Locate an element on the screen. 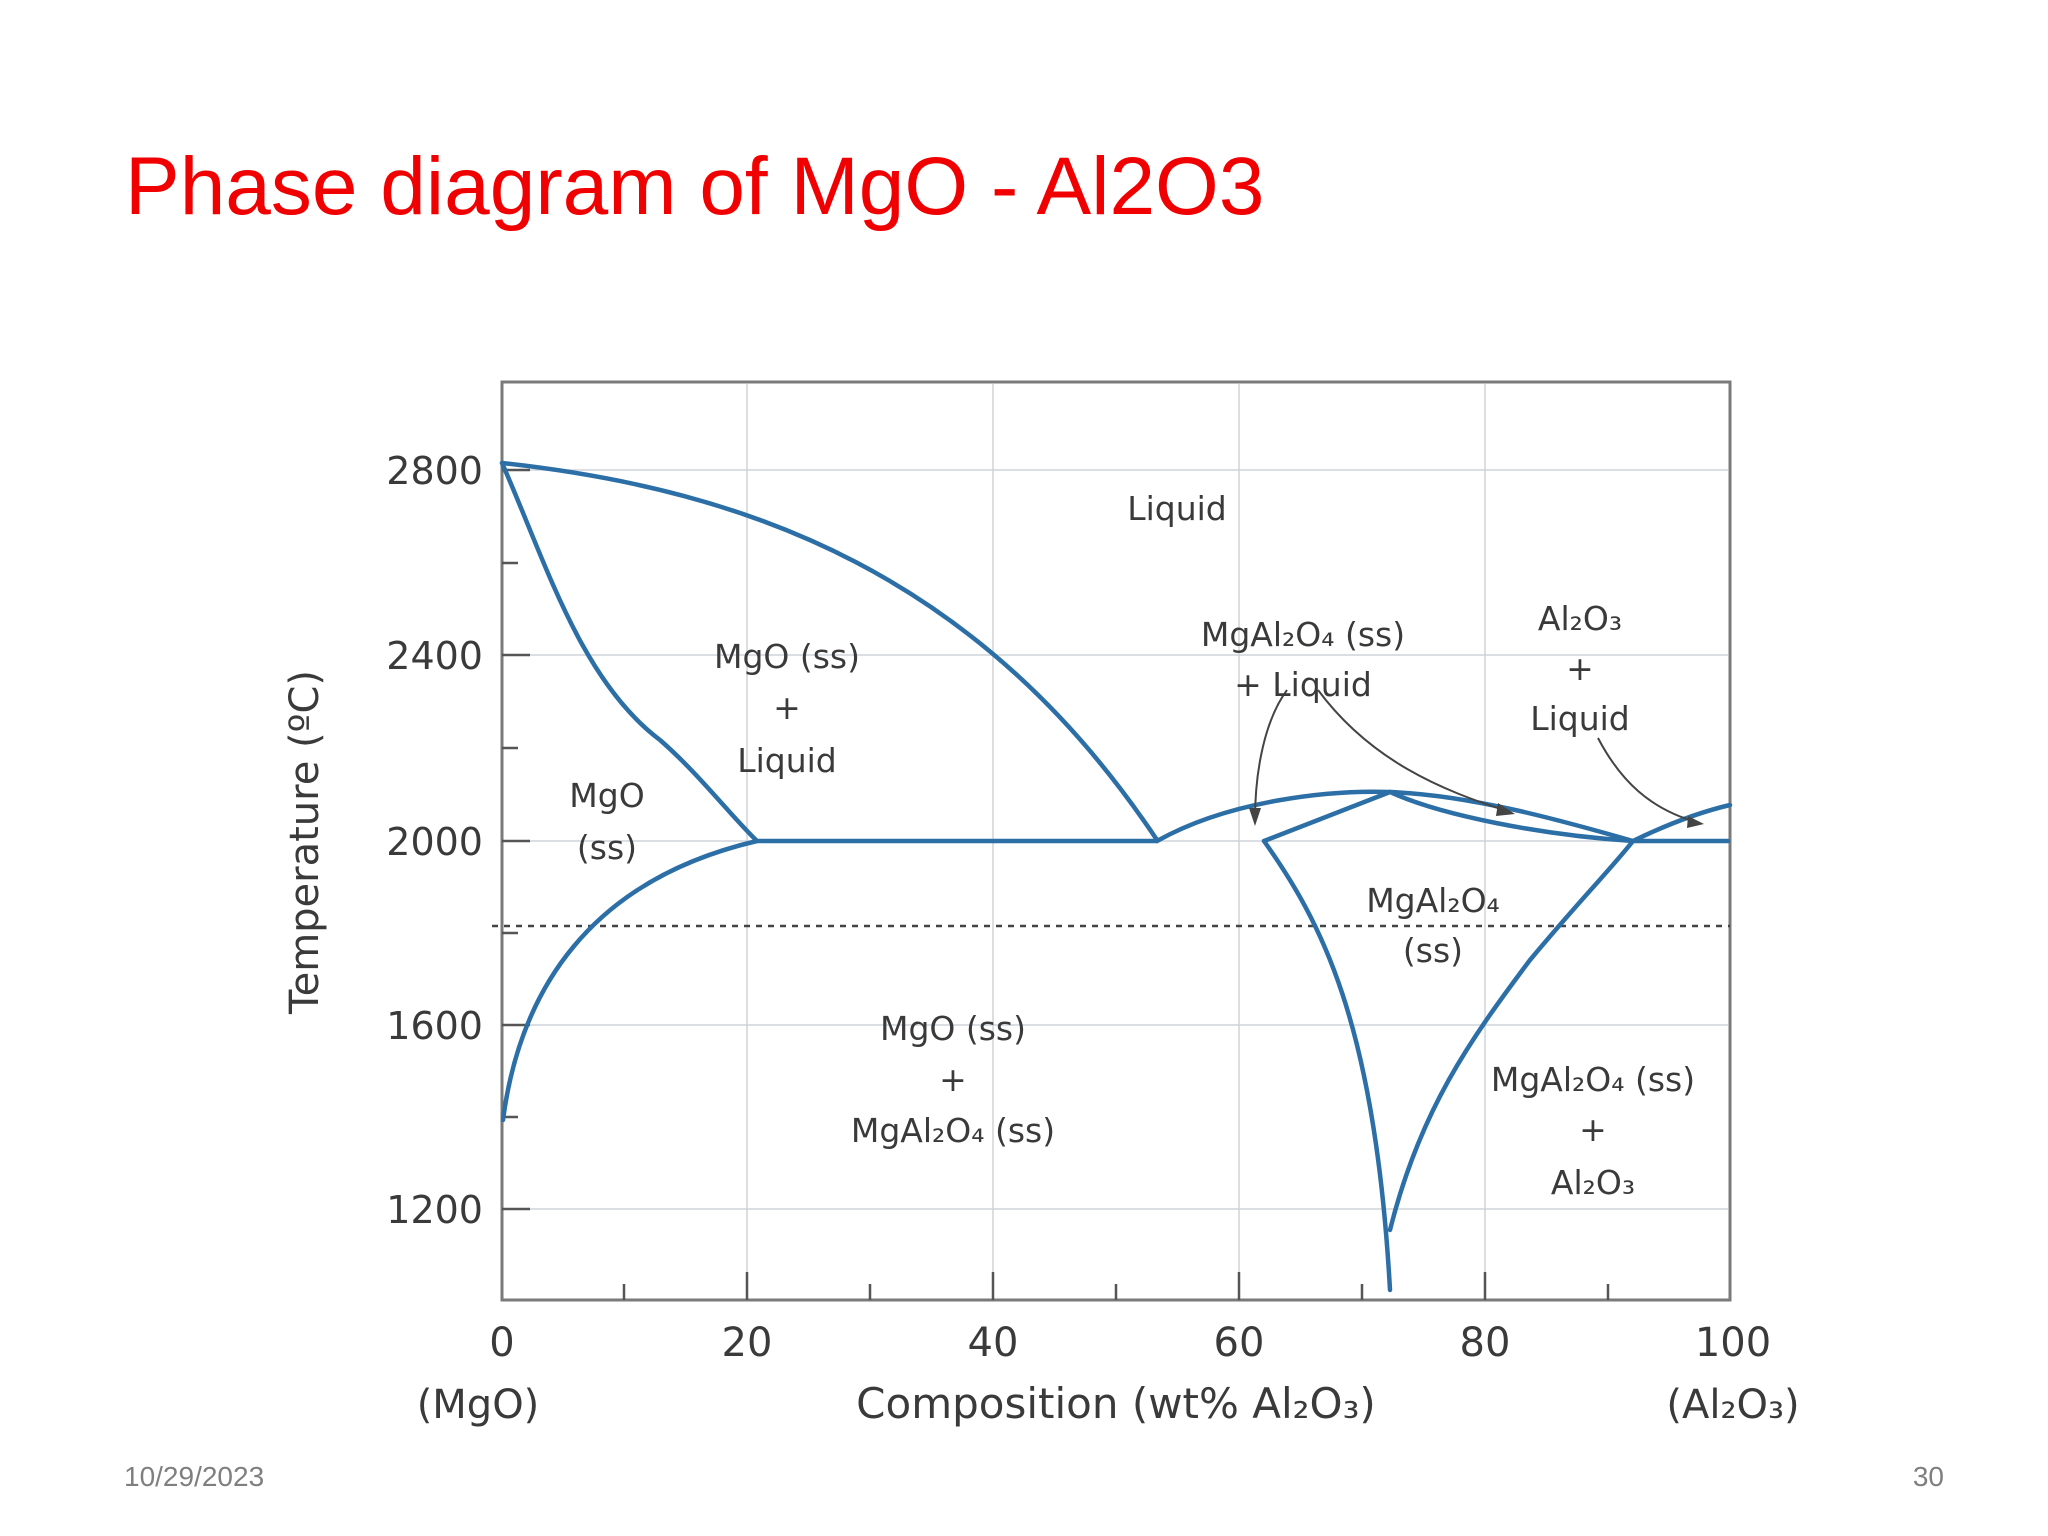 This screenshot has height=1536, width=2048. mgo-liquidus is located at coordinates (829, 651).